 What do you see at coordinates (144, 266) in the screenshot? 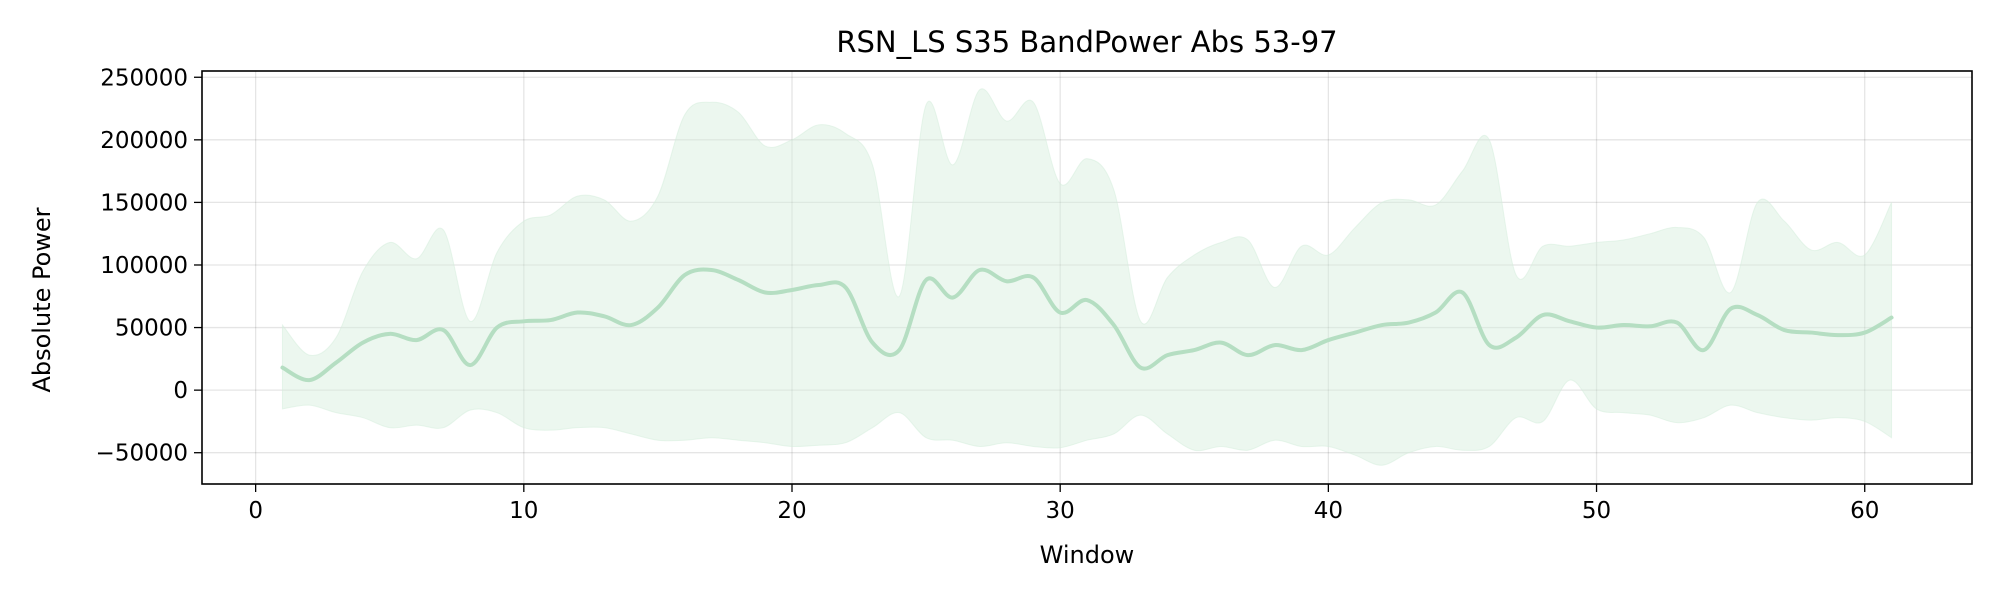
I see `y-tick-label: 100000` at bounding box center [144, 266].